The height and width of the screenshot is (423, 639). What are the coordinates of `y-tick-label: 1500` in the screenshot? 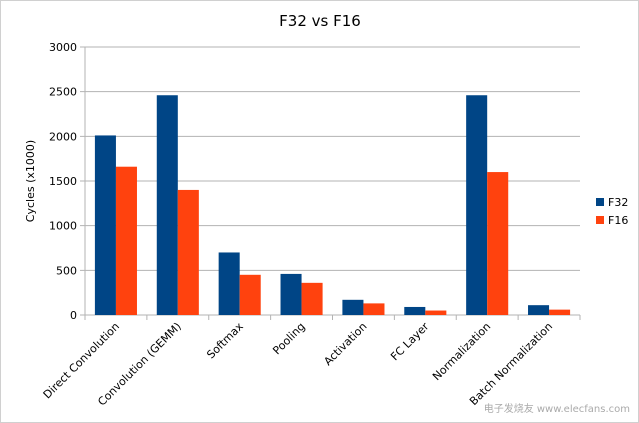 It's located at (63, 181).